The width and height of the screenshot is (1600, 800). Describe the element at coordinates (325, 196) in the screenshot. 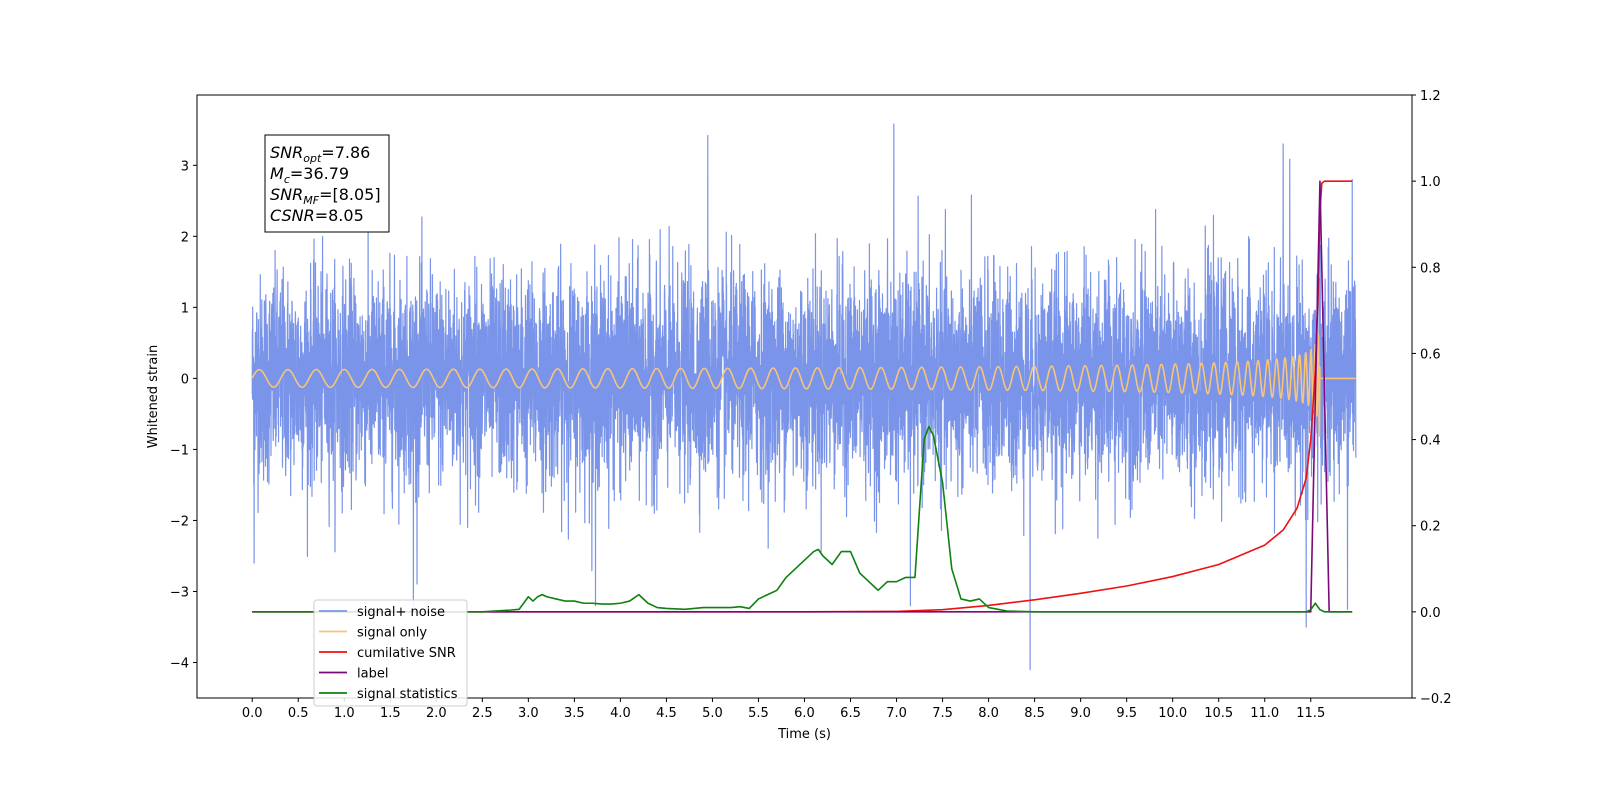

I see `annotation-line: SNRMF=[8.05]` at that location.